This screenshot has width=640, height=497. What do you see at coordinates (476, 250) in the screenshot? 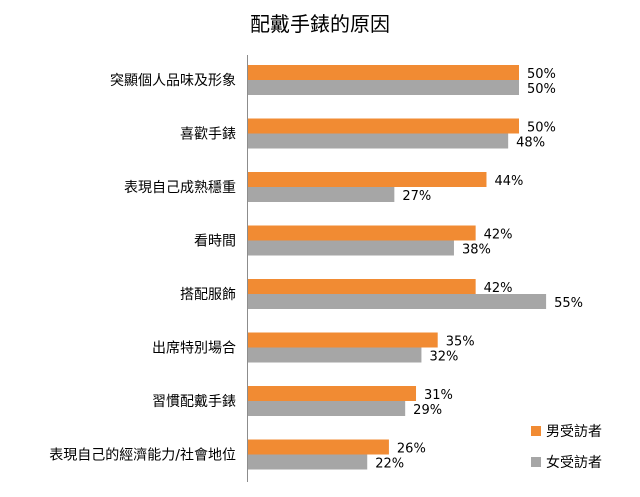
I see `data-label: 38%` at bounding box center [476, 250].